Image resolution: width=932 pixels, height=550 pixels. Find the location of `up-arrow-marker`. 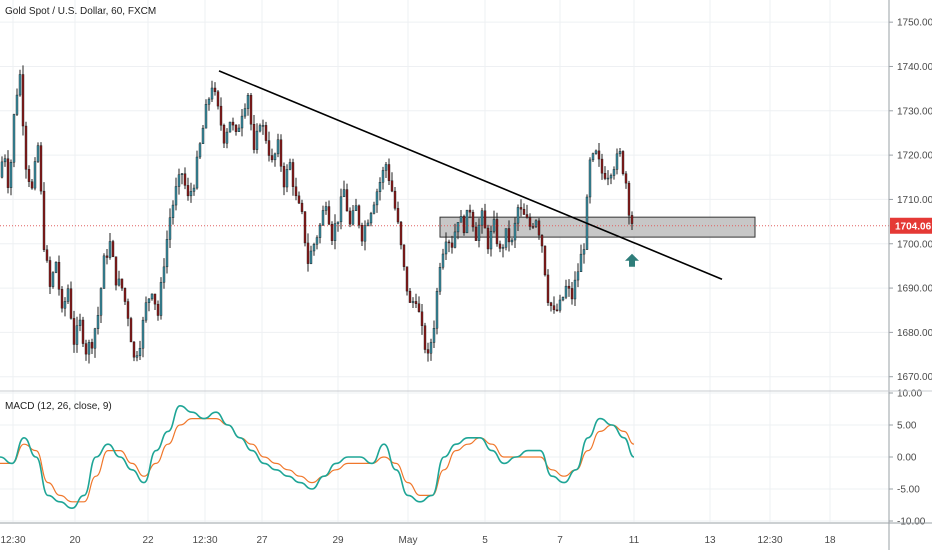

up-arrow-marker is located at coordinates (632, 260).